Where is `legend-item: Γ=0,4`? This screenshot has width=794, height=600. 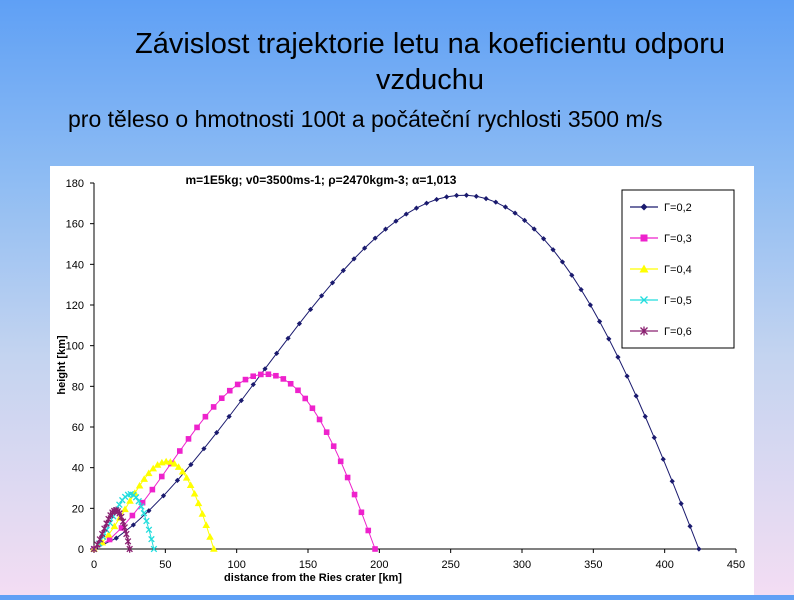
legend-item: Γ=0,4 is located at coordinates (661, 270).